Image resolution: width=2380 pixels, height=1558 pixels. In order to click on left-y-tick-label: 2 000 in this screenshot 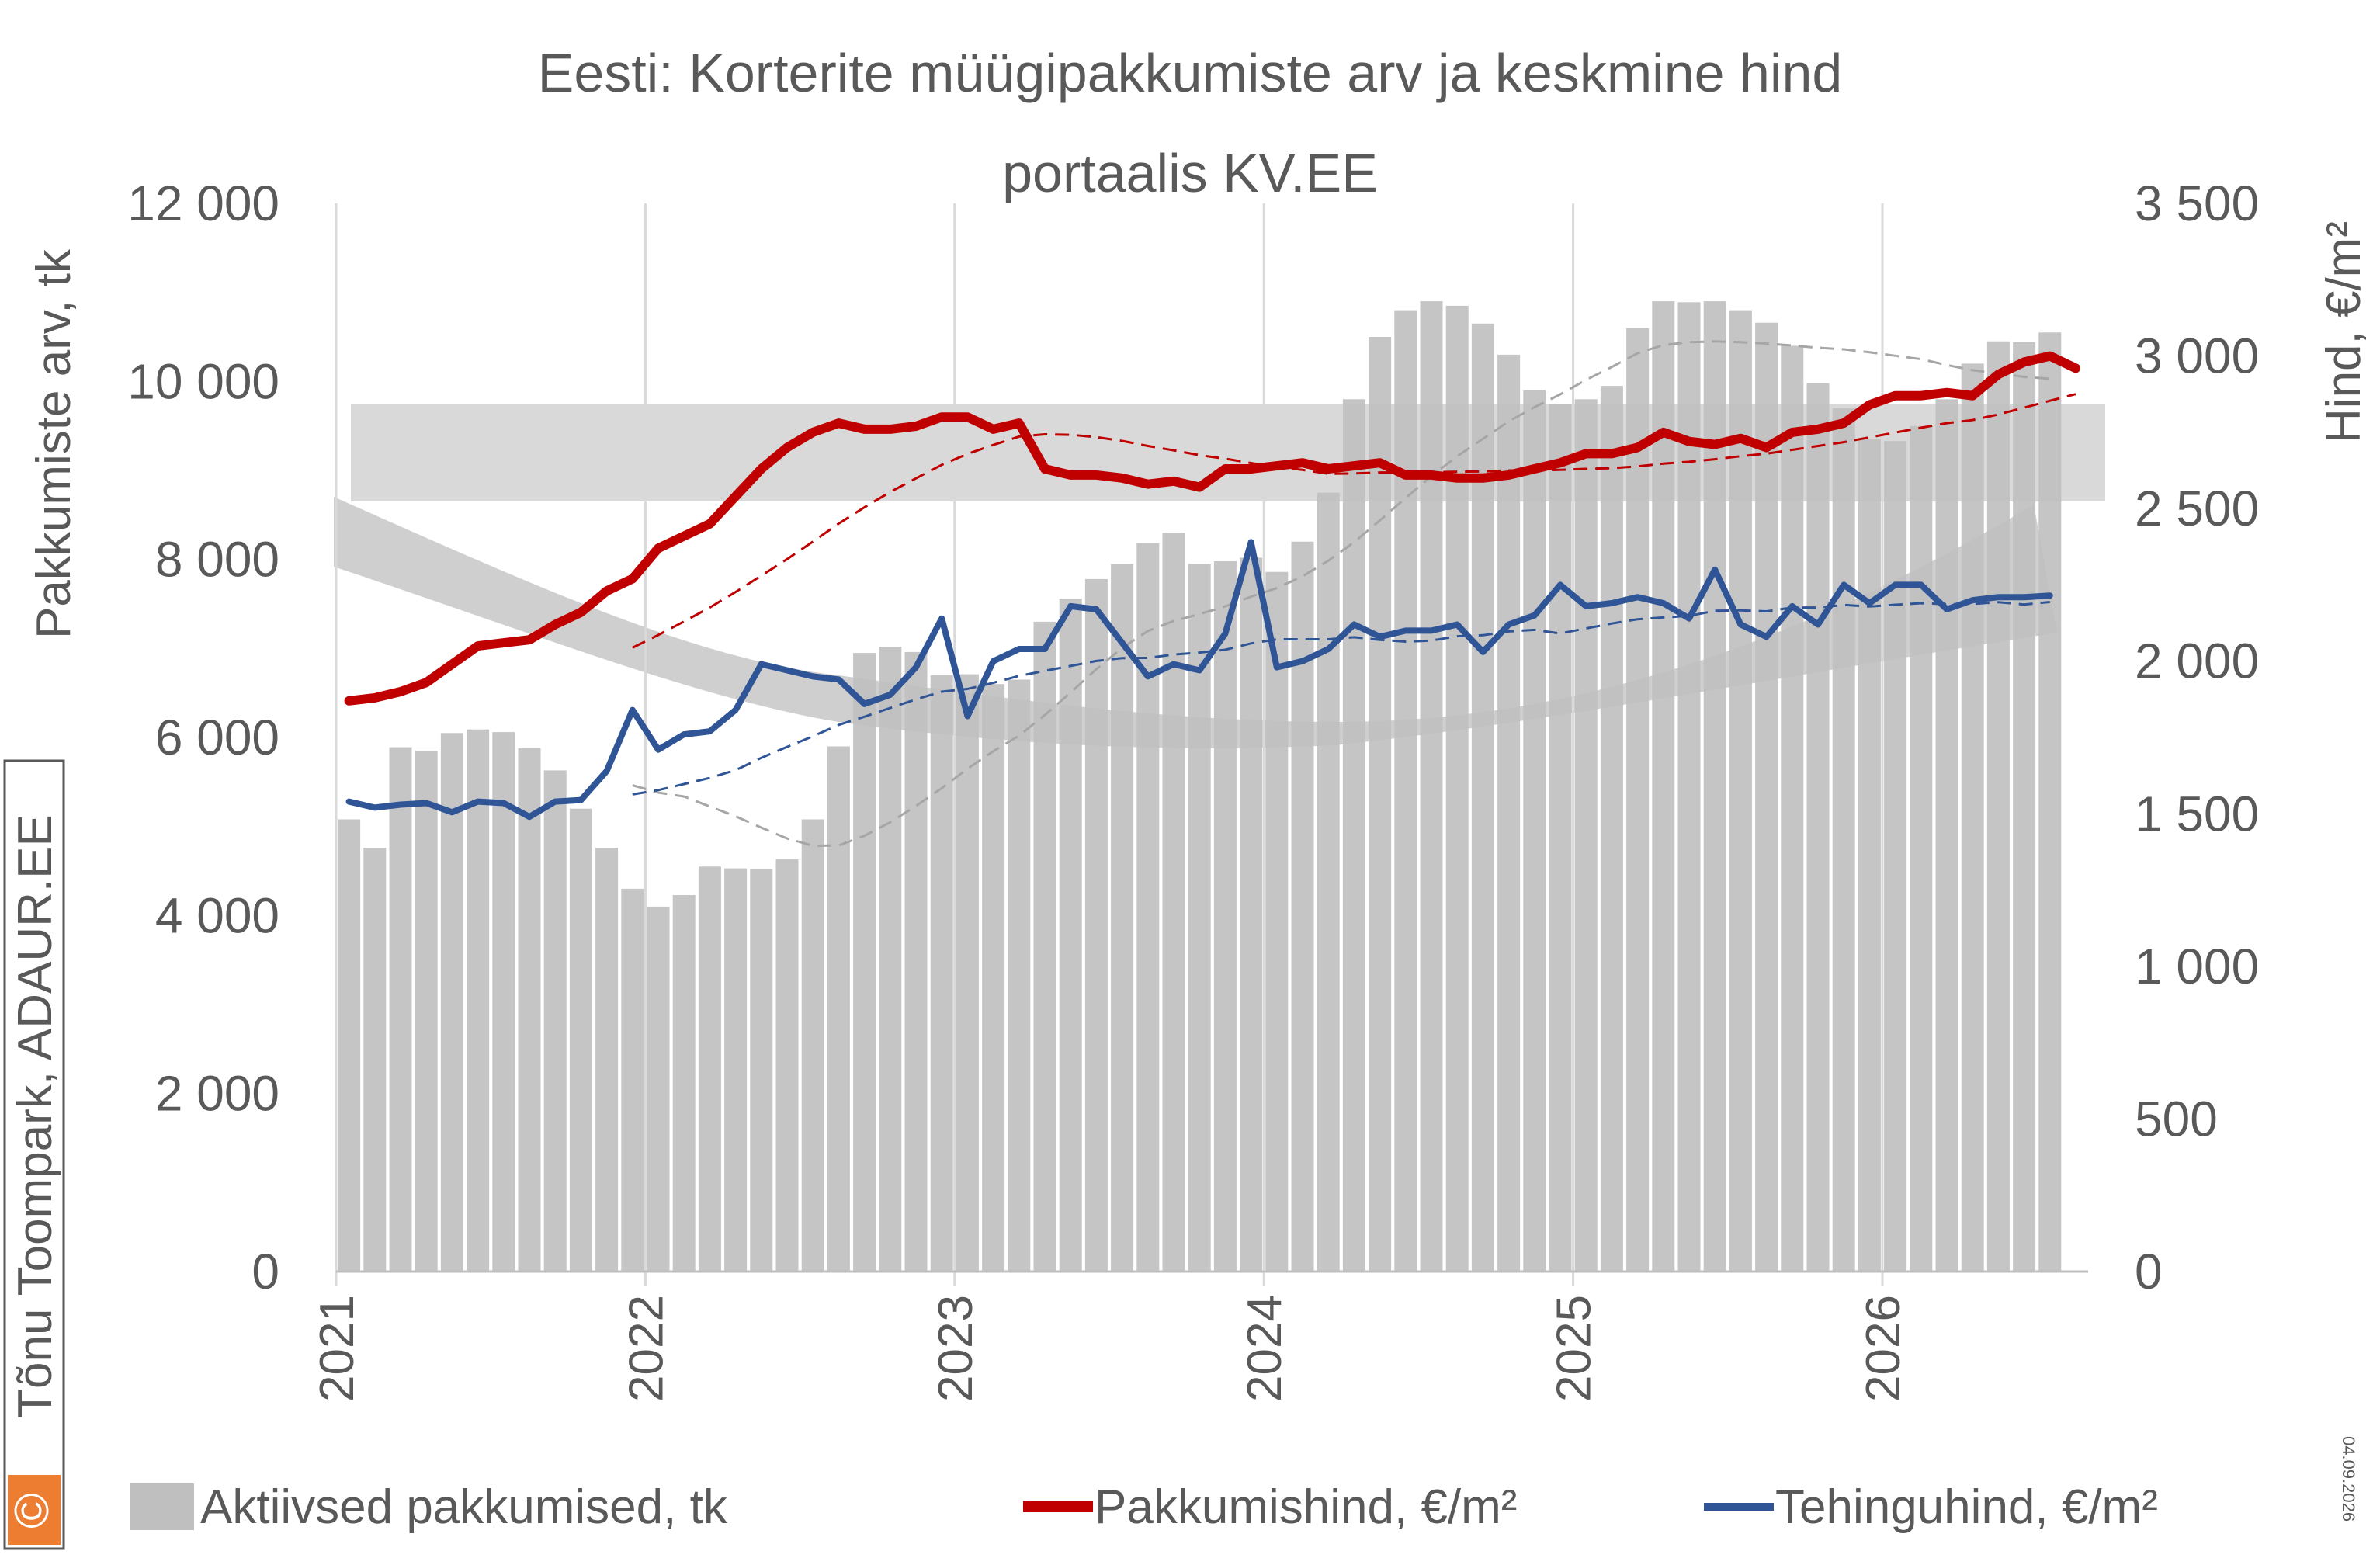, I will do `click(217, 1094)`.